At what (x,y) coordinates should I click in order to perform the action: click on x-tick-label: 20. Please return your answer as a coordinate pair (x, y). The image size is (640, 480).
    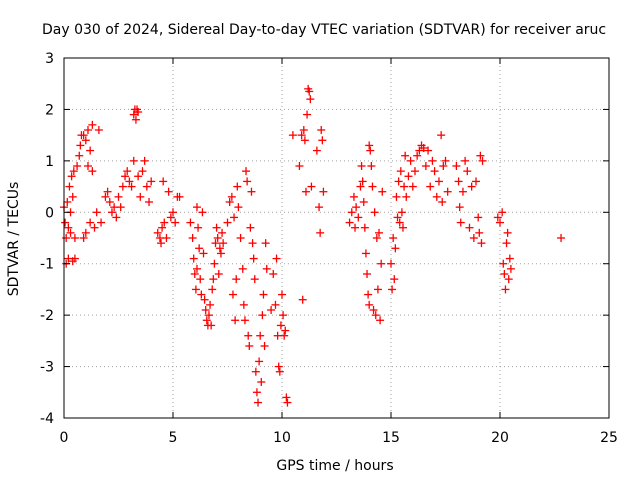
    Looking at the image, I should click on (500, 438).